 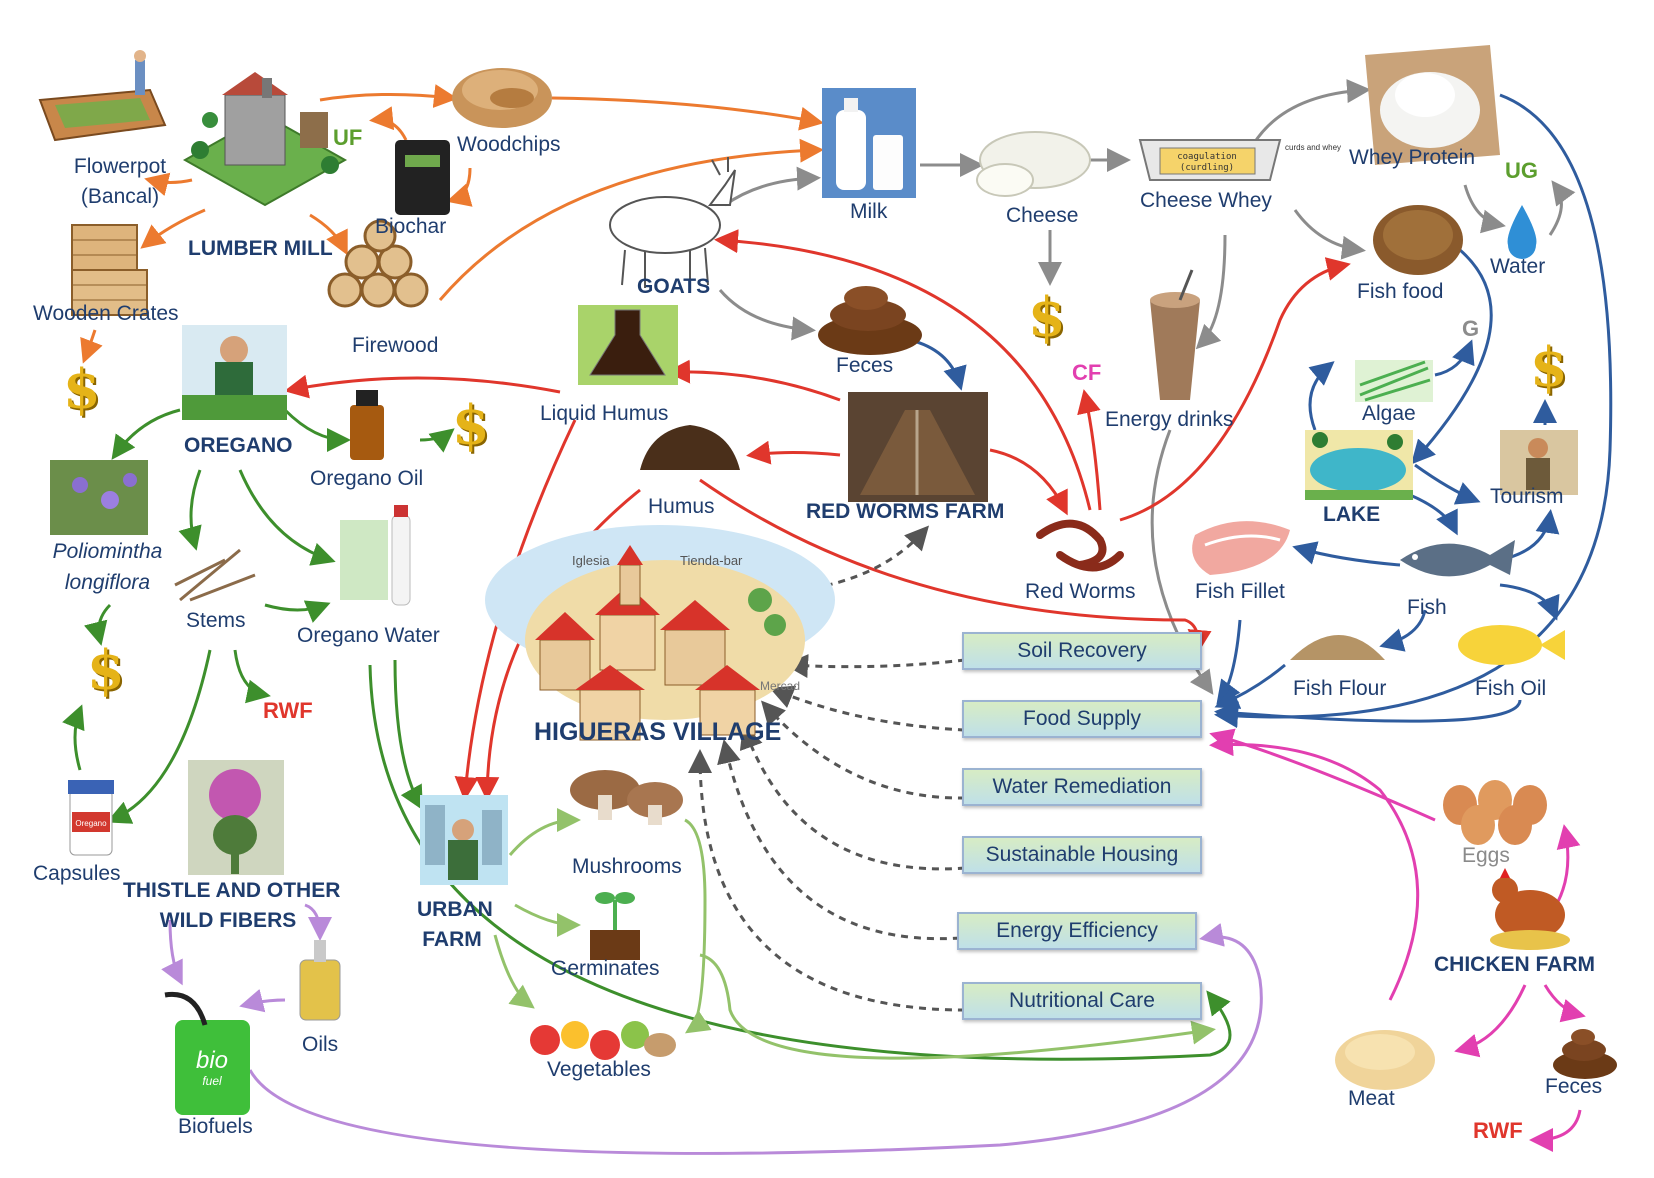 I want to click on cheese-image, so click(x=1033, y=164).